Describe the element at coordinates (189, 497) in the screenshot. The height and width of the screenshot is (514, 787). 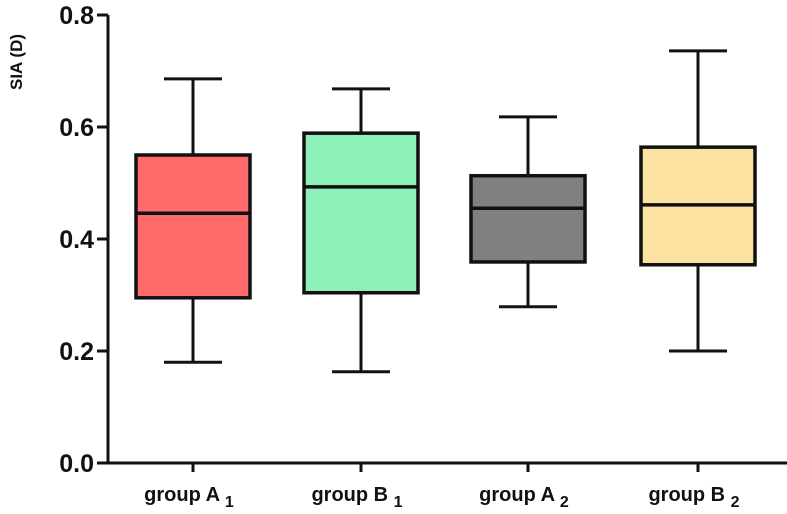
I see `x-tick-label: group A 1` at that location.